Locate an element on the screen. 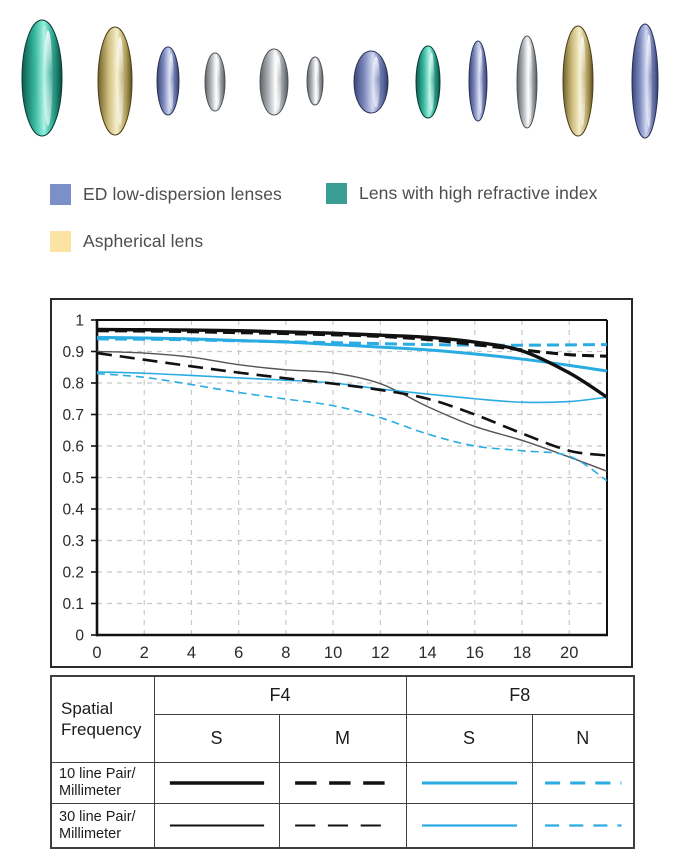 The height and width of the screenshot is (860, 680). svg-text: 12 is located at coordinates (380, 653).